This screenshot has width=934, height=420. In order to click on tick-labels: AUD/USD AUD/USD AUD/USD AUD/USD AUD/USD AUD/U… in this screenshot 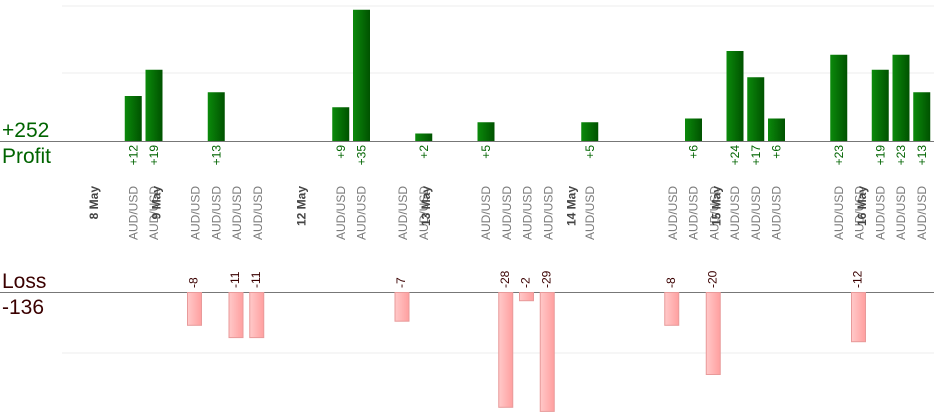, I will do `click(527, 213)`.